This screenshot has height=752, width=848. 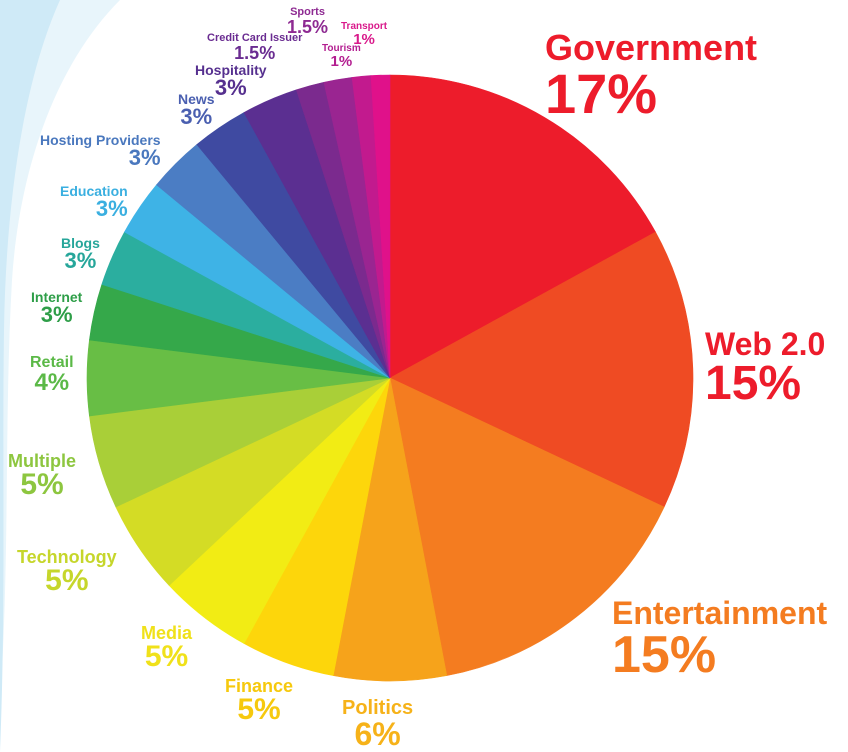 What do you see at coordinates (378, 708) in the screenshot?
I see `label-name: Politics` at bounding box center [378, 708].